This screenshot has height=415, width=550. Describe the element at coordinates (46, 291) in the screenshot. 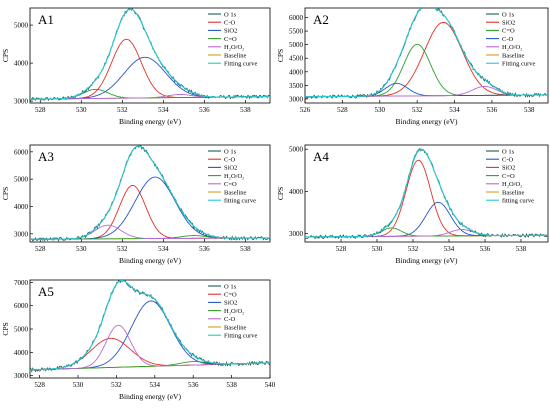

I see `panel-label: A5` at that location.